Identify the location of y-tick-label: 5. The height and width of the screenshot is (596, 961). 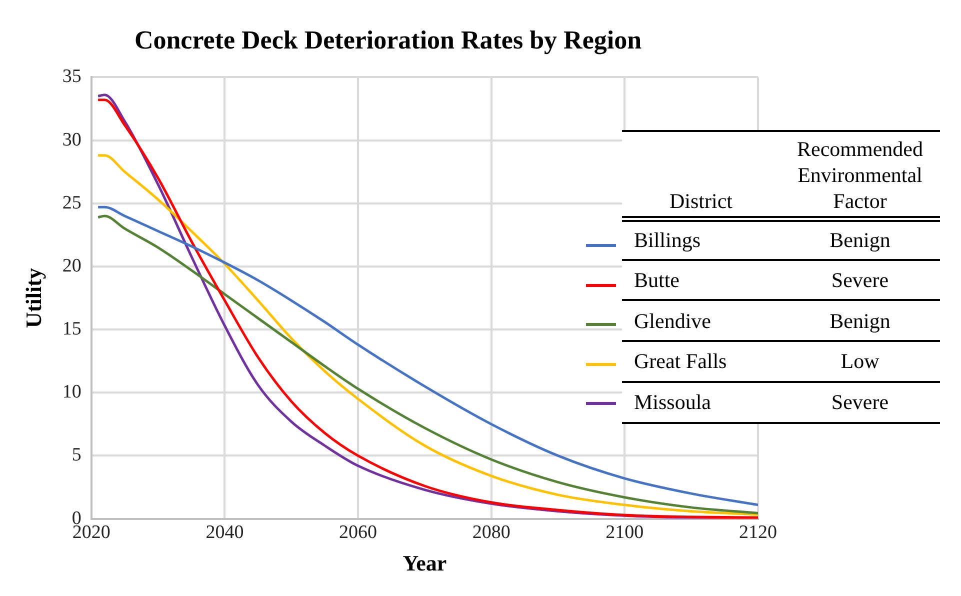
(77, 455).